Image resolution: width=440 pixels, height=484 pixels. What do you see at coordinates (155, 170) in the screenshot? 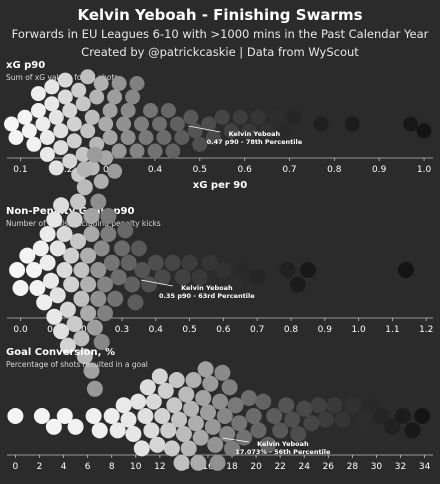
I see `panel-1-tick-label: 0.4` at bounding box center [155, 170].